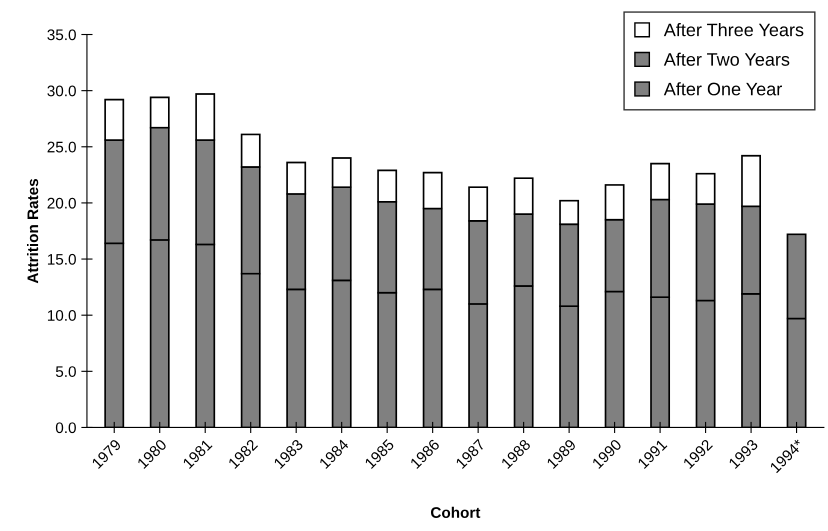  What do you see at coordinates (61, 34) in the screenshot?
I see `y-tick-label: 35.0` at bounding box center [61, 34].